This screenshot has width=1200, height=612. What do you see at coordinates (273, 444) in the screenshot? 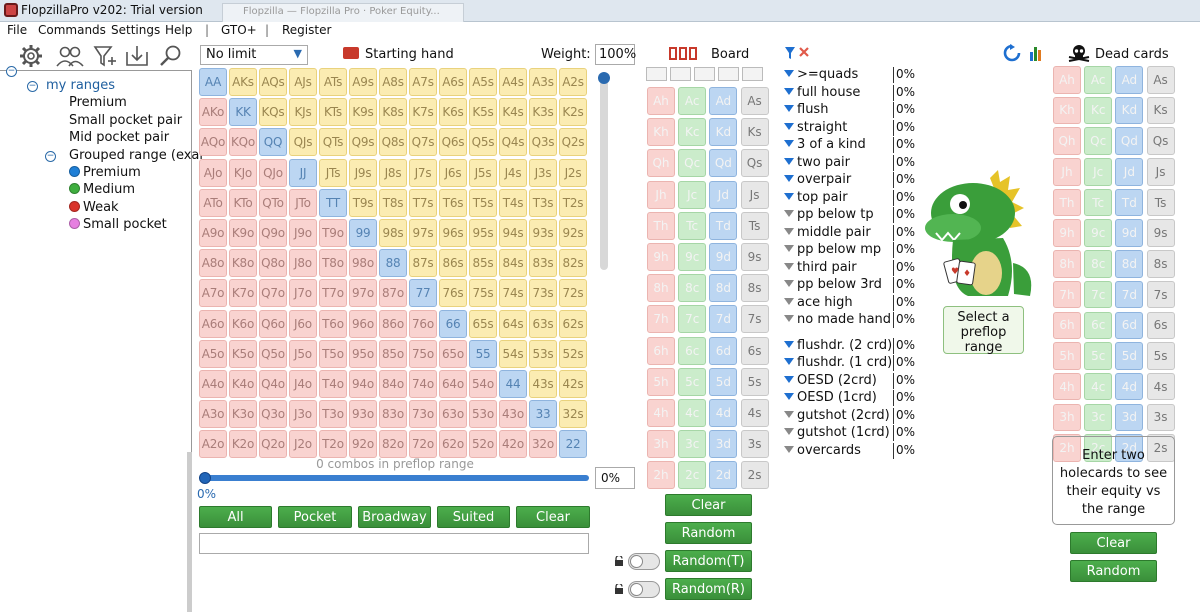
I see `hand-cell-q2o: Q2o` at bounding box center [273, 444].